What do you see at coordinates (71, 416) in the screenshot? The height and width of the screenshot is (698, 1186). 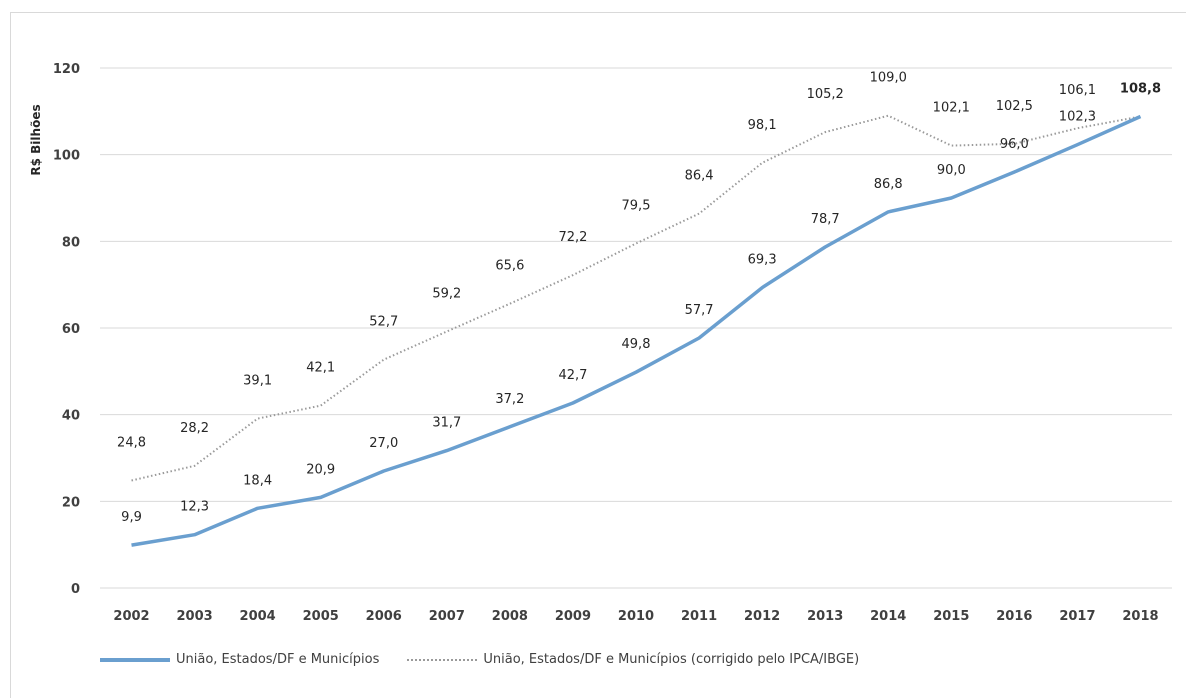 I see `y-tick-label: 40` at bounding box center [71, 416].